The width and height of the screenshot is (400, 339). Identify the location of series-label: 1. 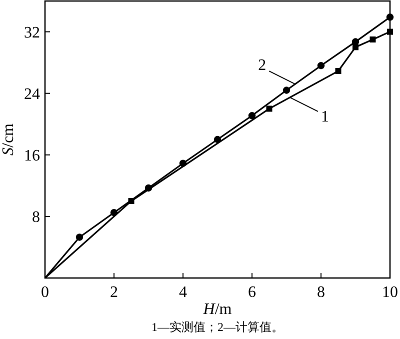
(324, 117).